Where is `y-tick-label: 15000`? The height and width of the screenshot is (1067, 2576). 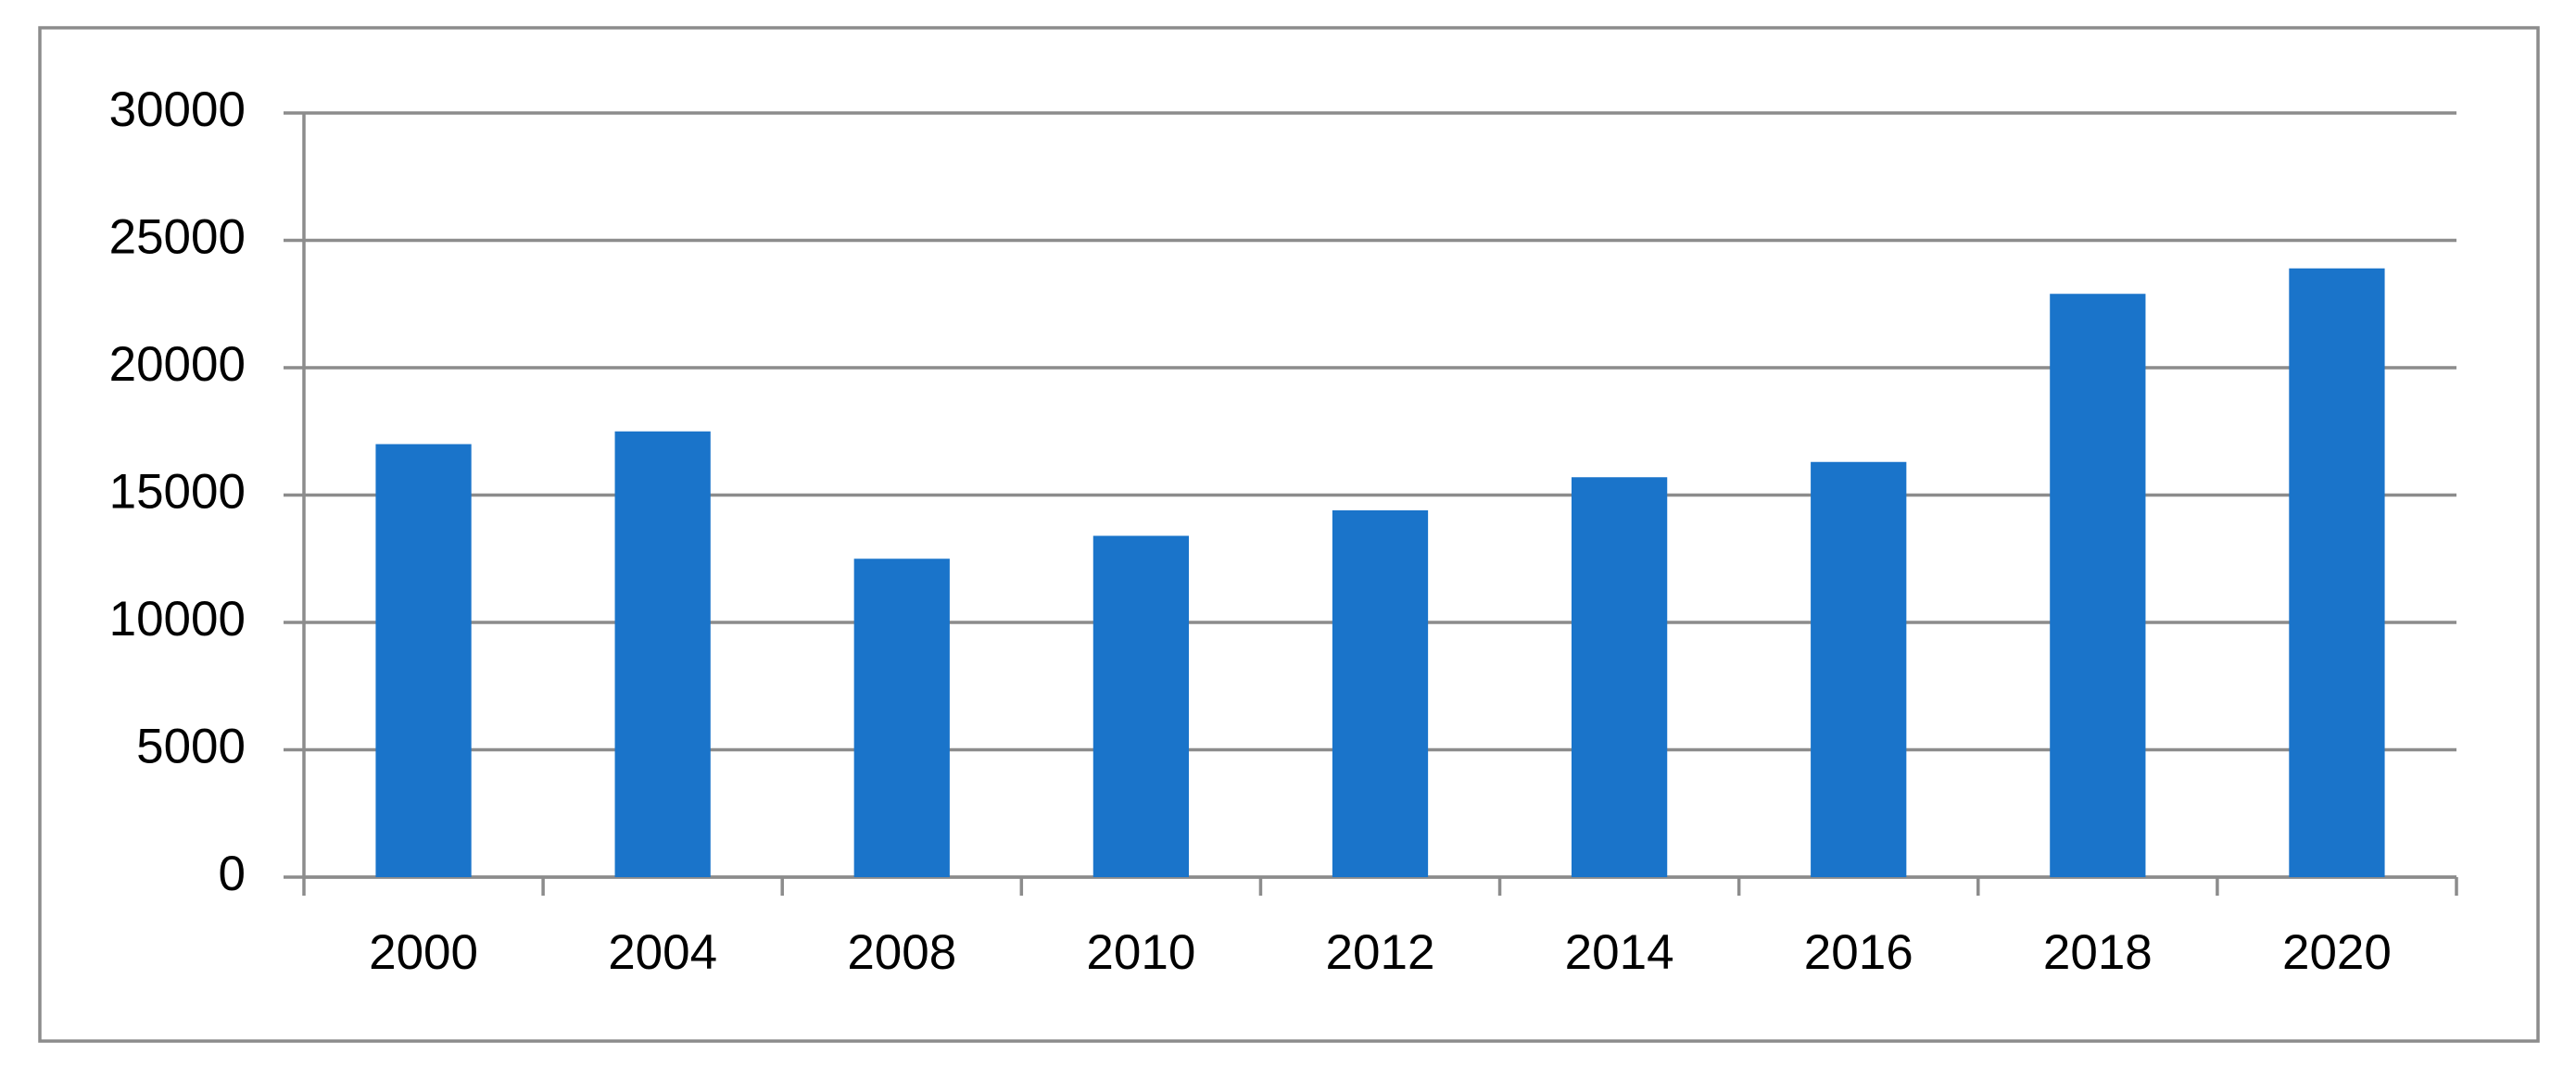 y-tick-label: 15000 is located at coordinates (178, 492).